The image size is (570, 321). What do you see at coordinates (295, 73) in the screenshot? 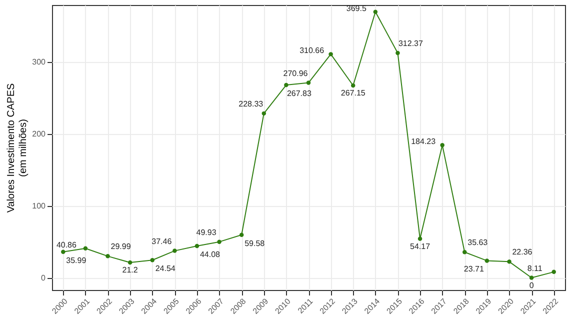
I see `data-label: 270.96` at bounding box center [295, 73].